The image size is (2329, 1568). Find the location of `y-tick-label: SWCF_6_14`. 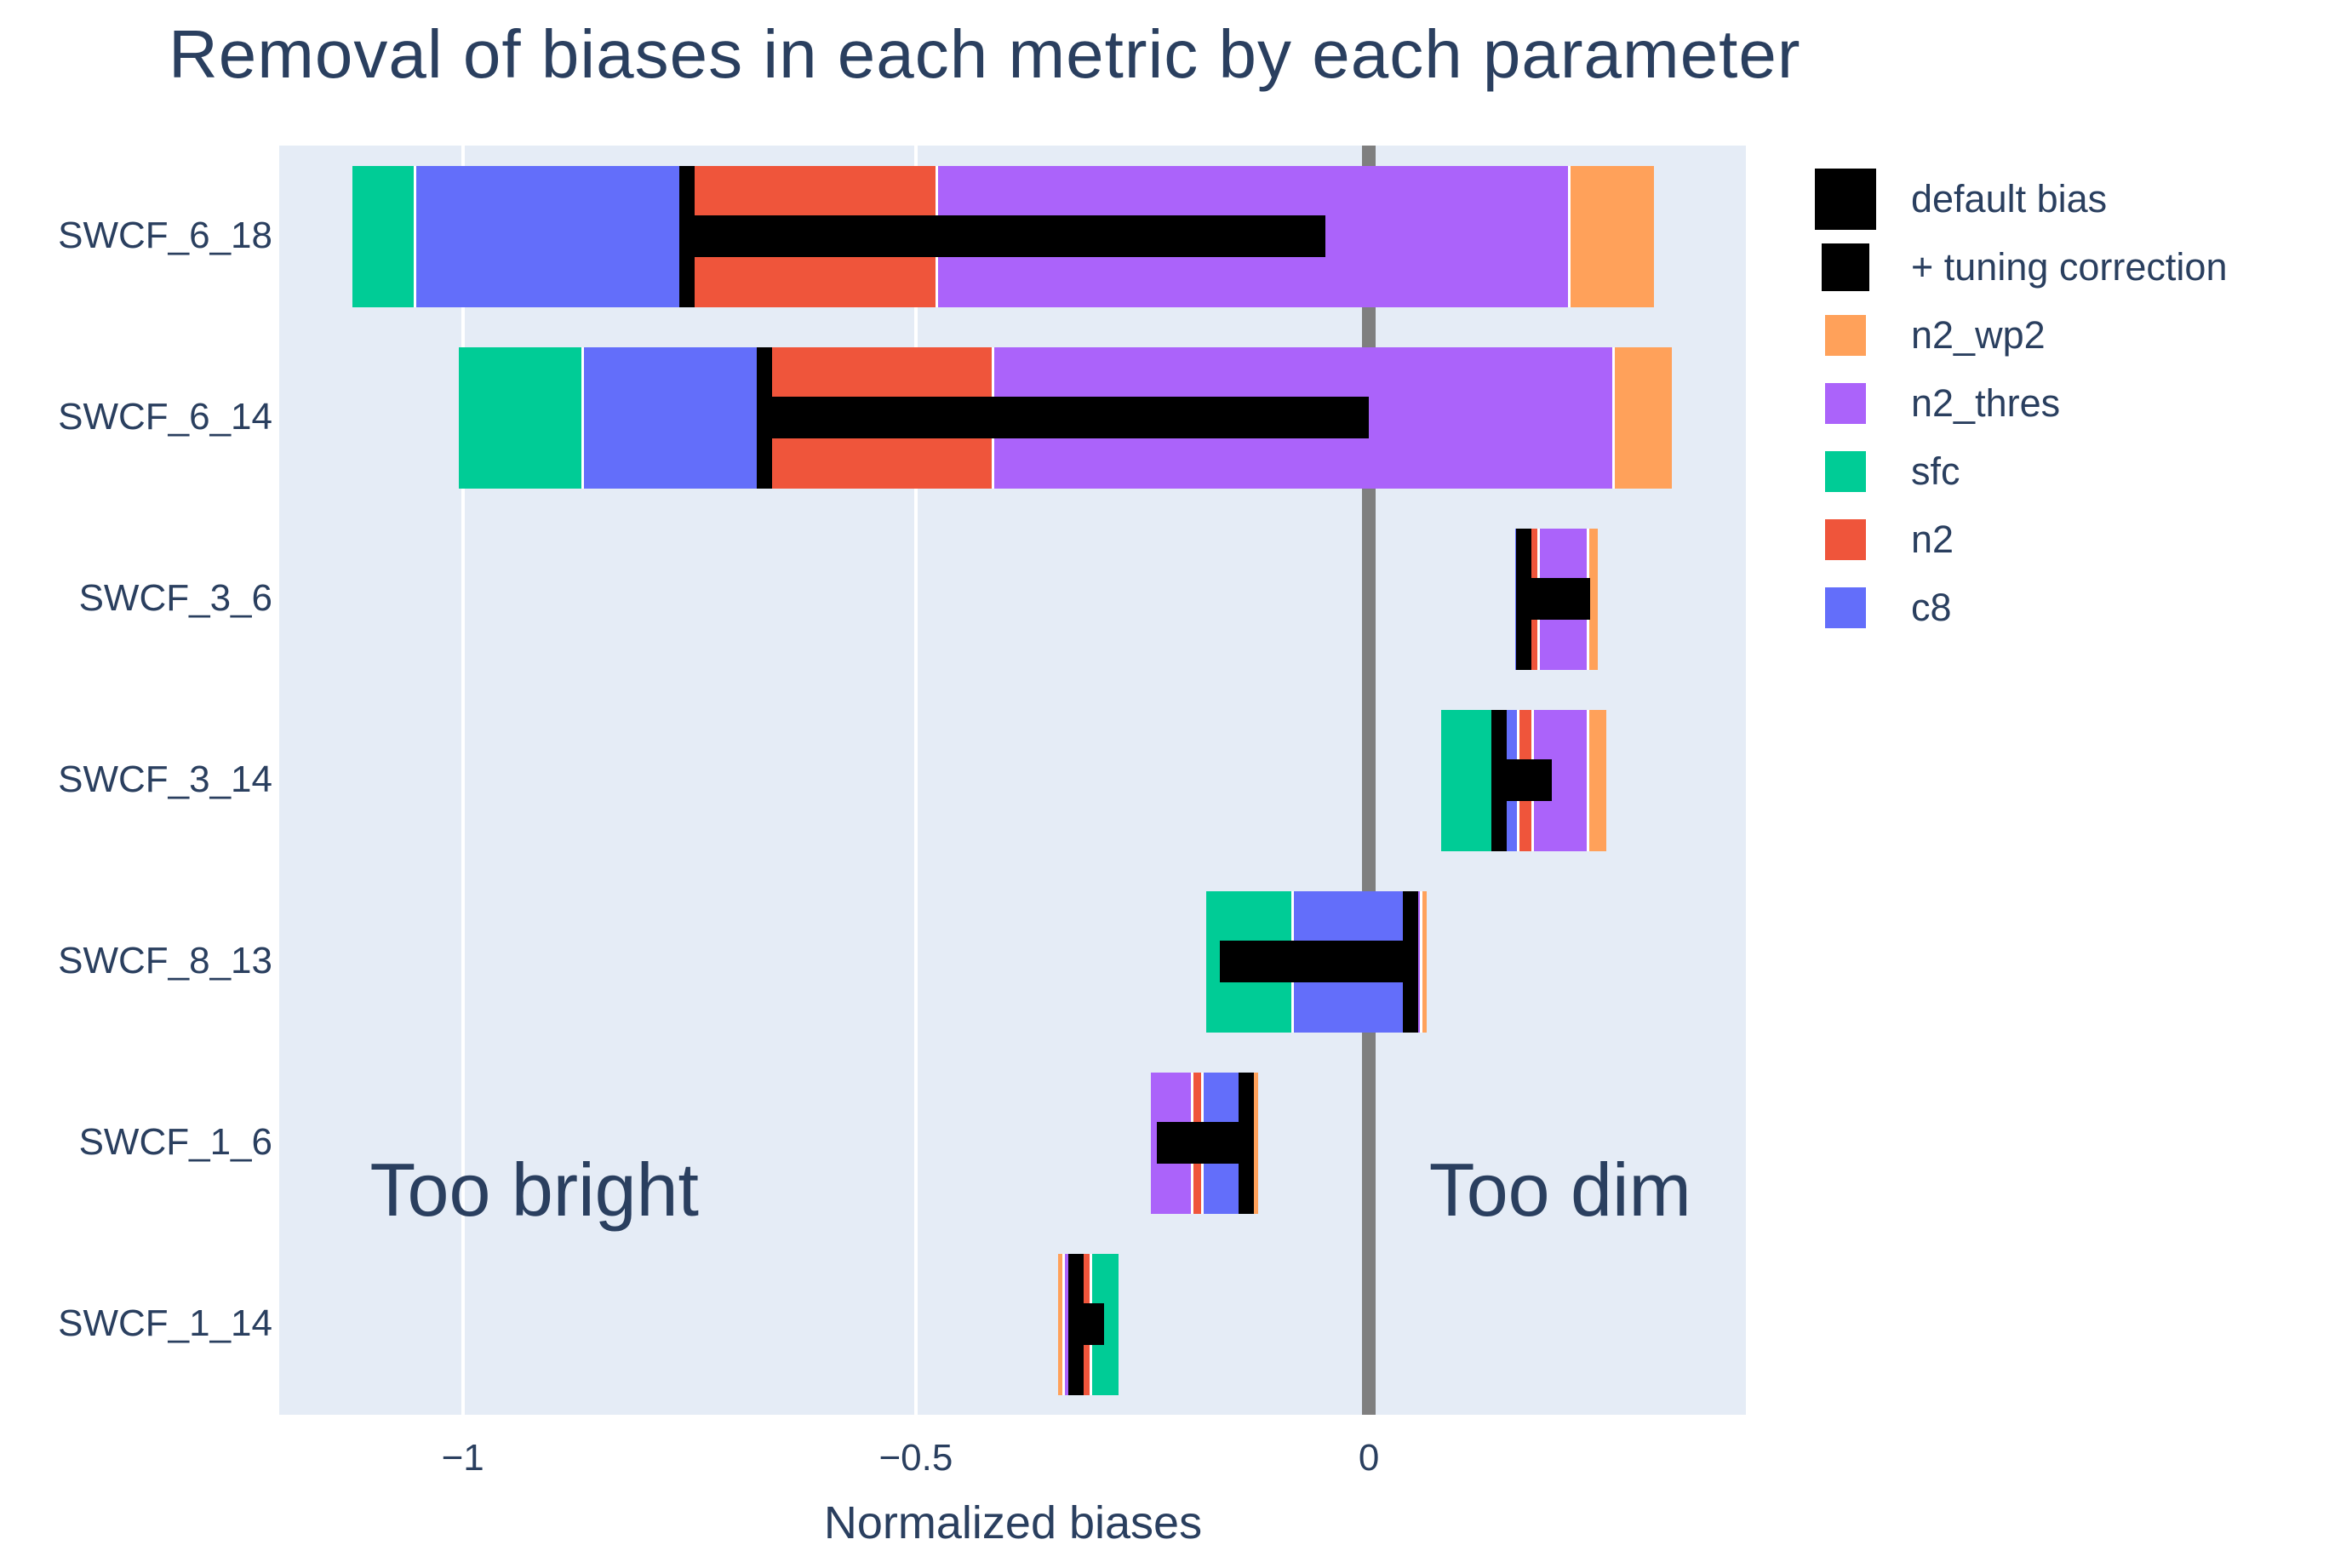

y-tick-label: SWCF_6_14 is located at coordinates (165, 416).